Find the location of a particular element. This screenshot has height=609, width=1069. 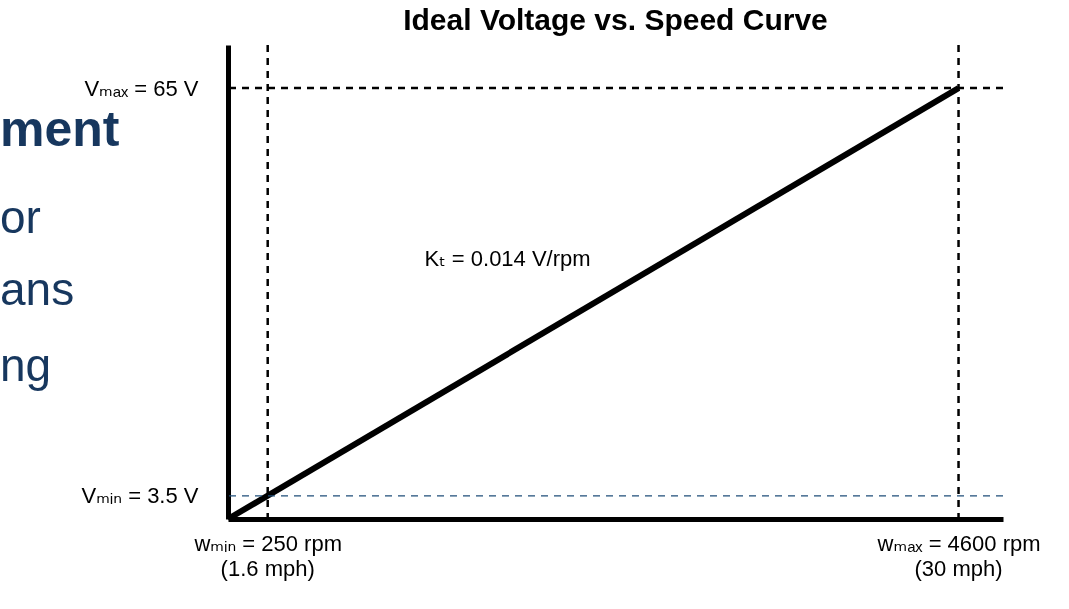

annotation: Kₜ = 0.014 V/rpm is located at coordinates (507, 259).